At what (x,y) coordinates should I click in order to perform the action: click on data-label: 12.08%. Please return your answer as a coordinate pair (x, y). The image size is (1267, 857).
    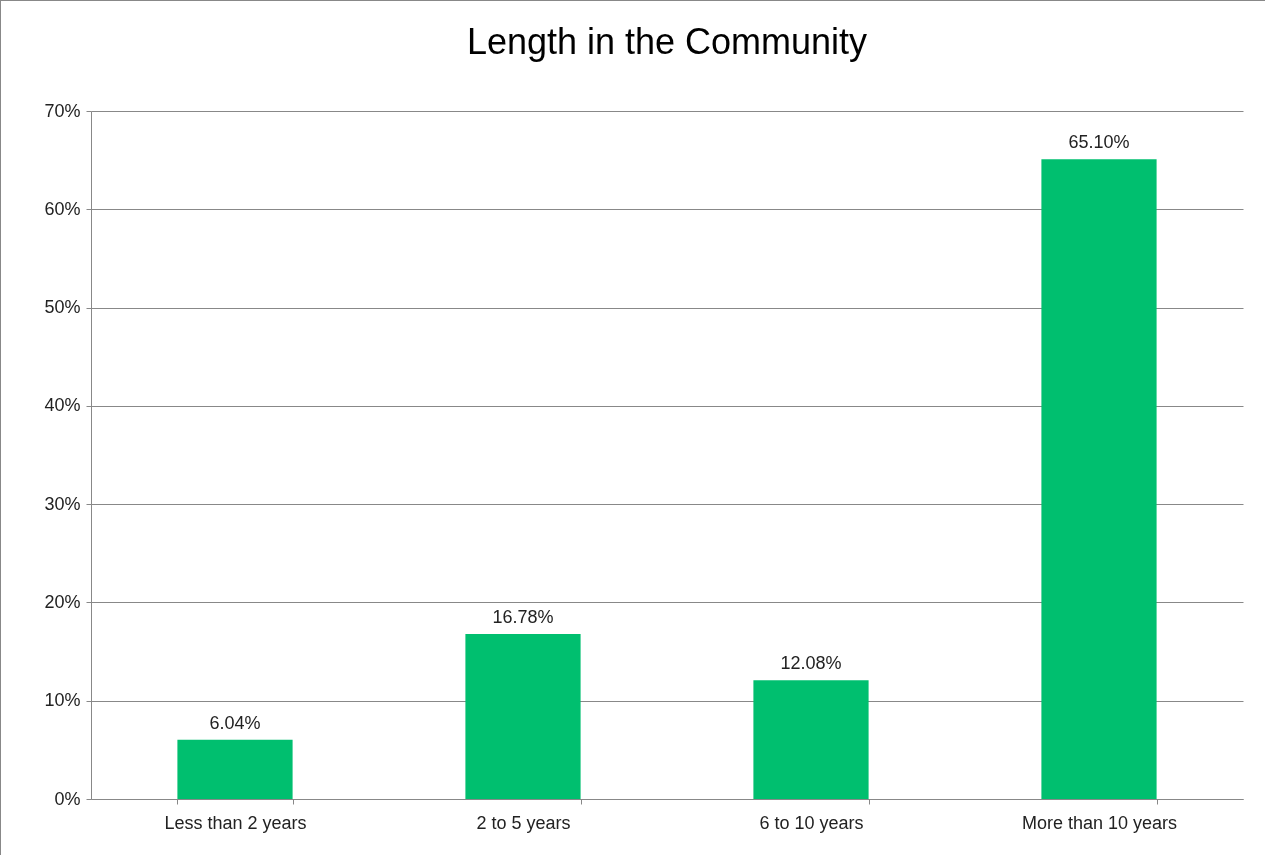
    Looking at the image, I should click on (811, 663).